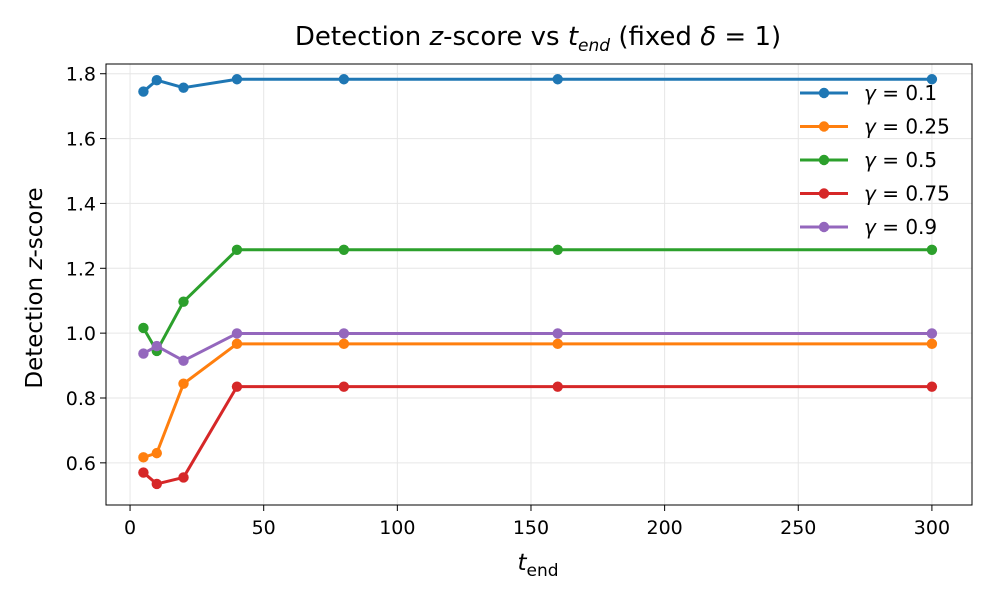  I want to click on legend-item: γ = 0.25, so click(875, 127).